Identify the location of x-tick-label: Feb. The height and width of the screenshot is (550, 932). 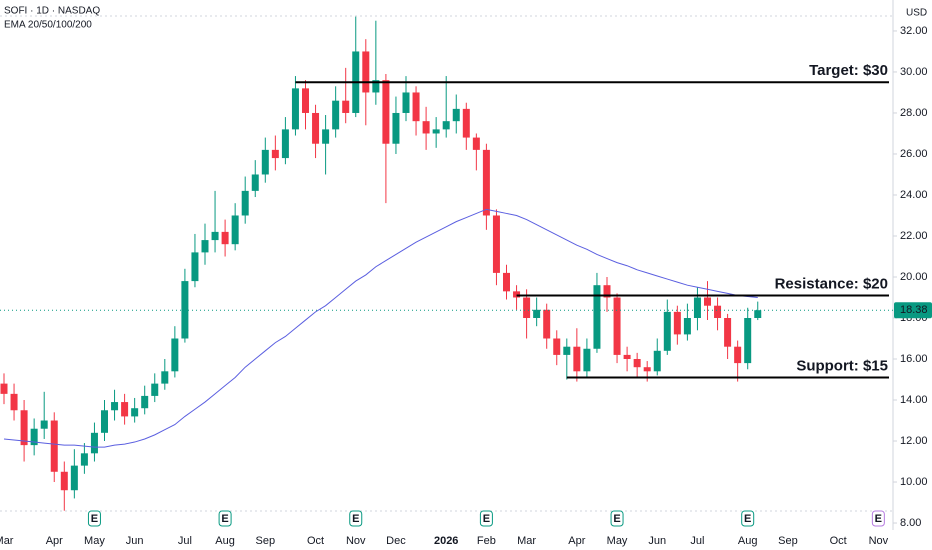
(486, 541).